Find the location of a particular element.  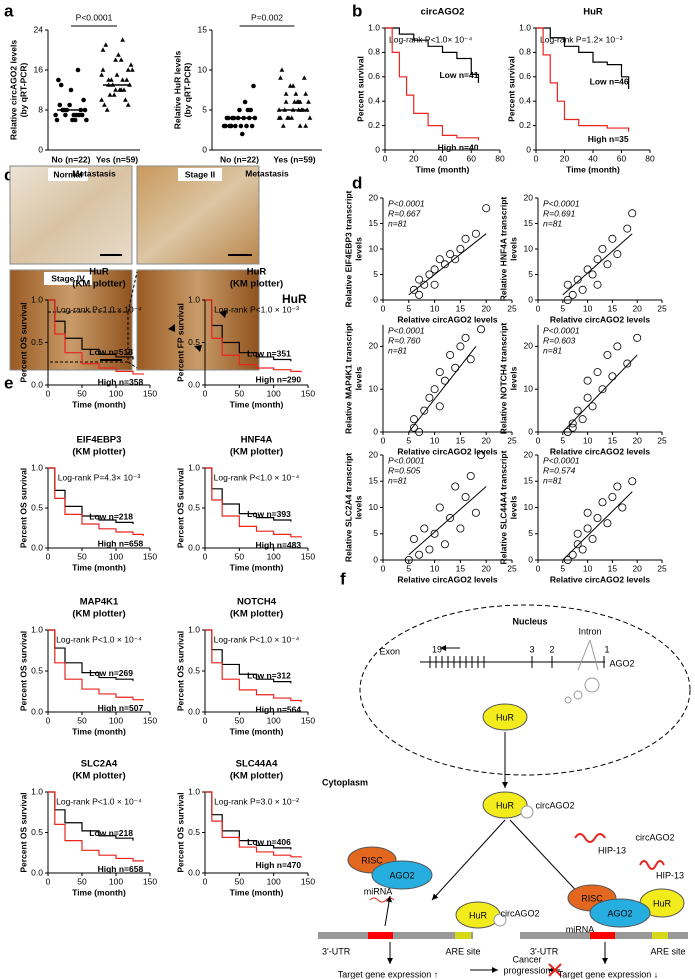

mirna is located at coordinates (382, 900).